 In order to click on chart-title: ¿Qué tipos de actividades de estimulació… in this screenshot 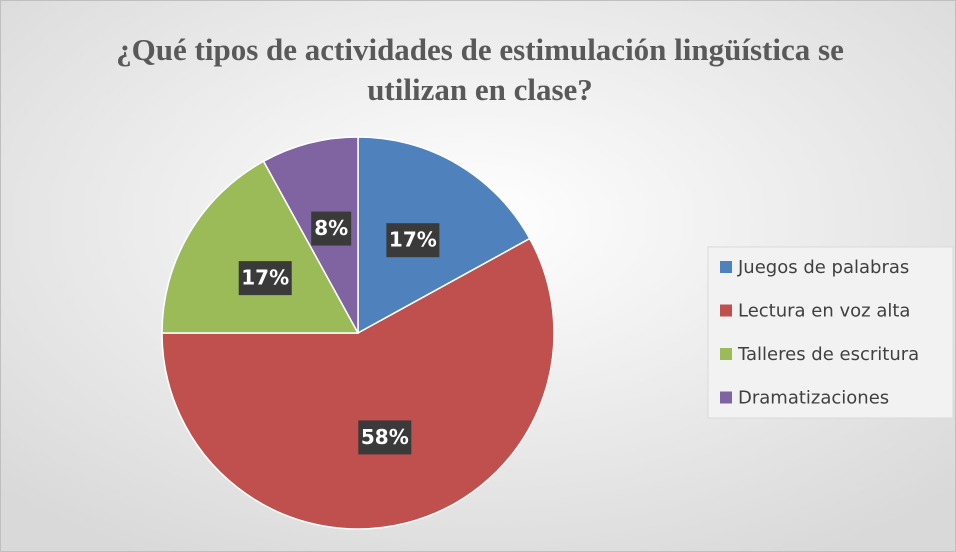, I will do `click(480, 69)`.